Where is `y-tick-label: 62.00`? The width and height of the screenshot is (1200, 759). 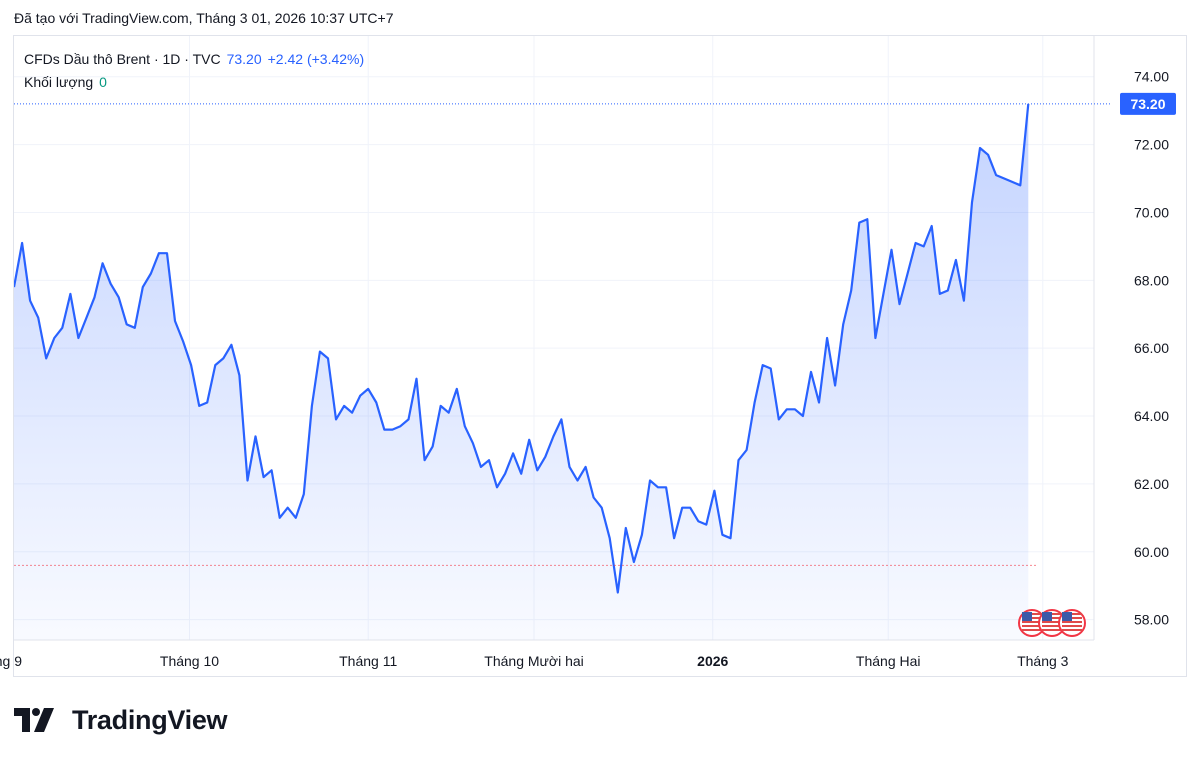
y-tick-label: 62.00 is located at coordinates (1151, 484).